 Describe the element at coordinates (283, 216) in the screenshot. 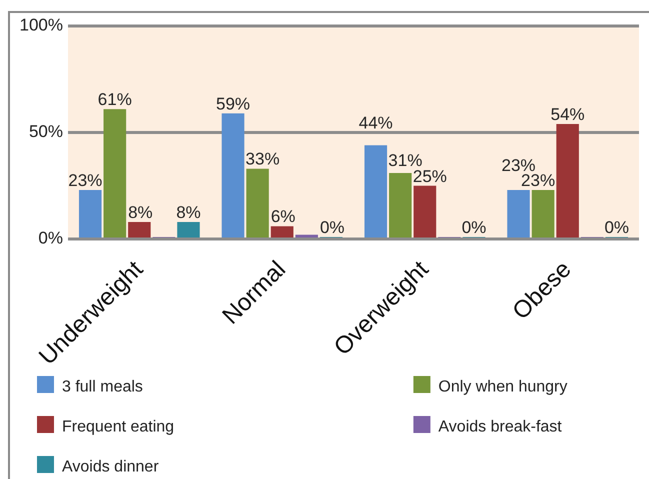

I see `data-label: 6%` at that location.